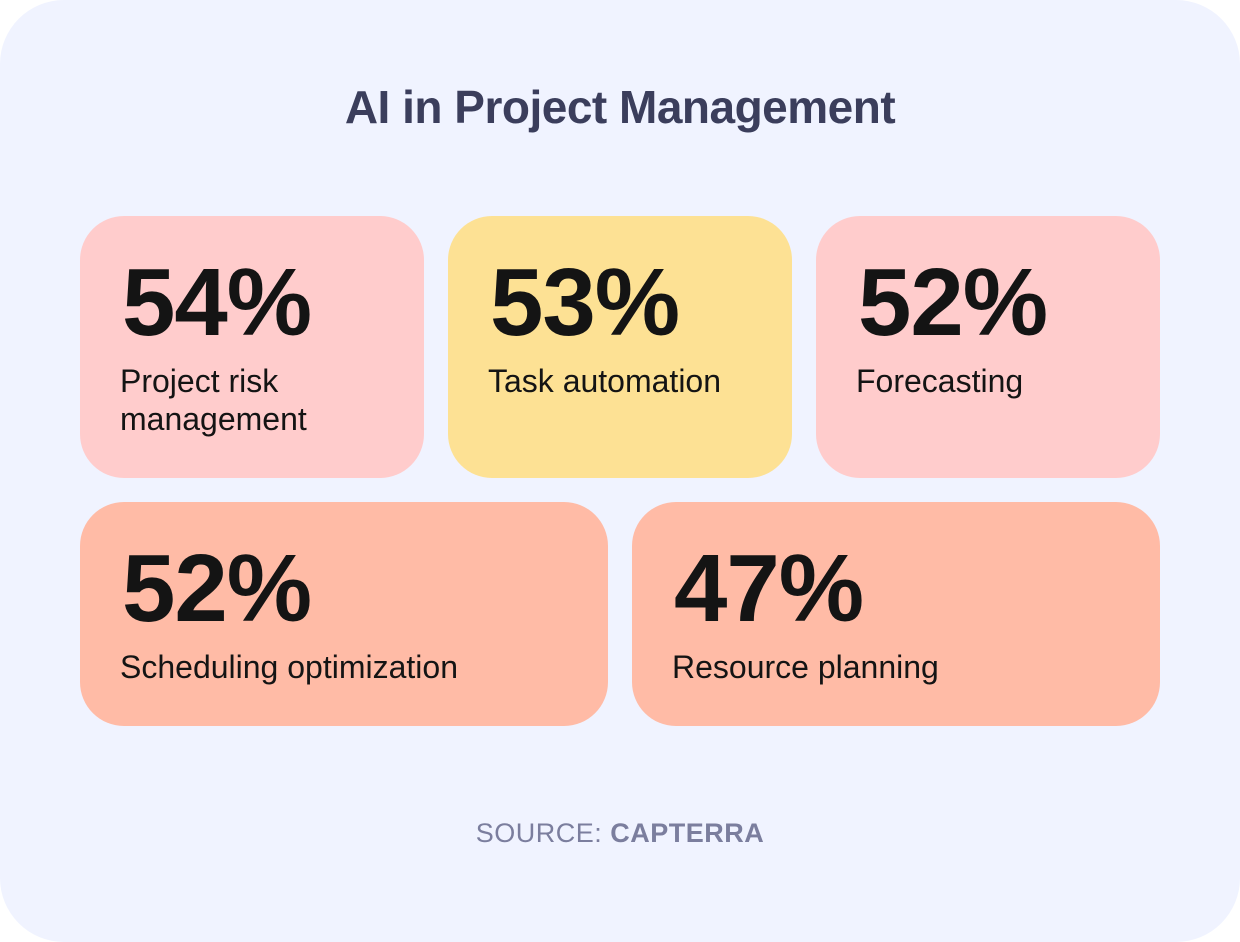  I want to click on stat-value: 47%, so click(769, 588).